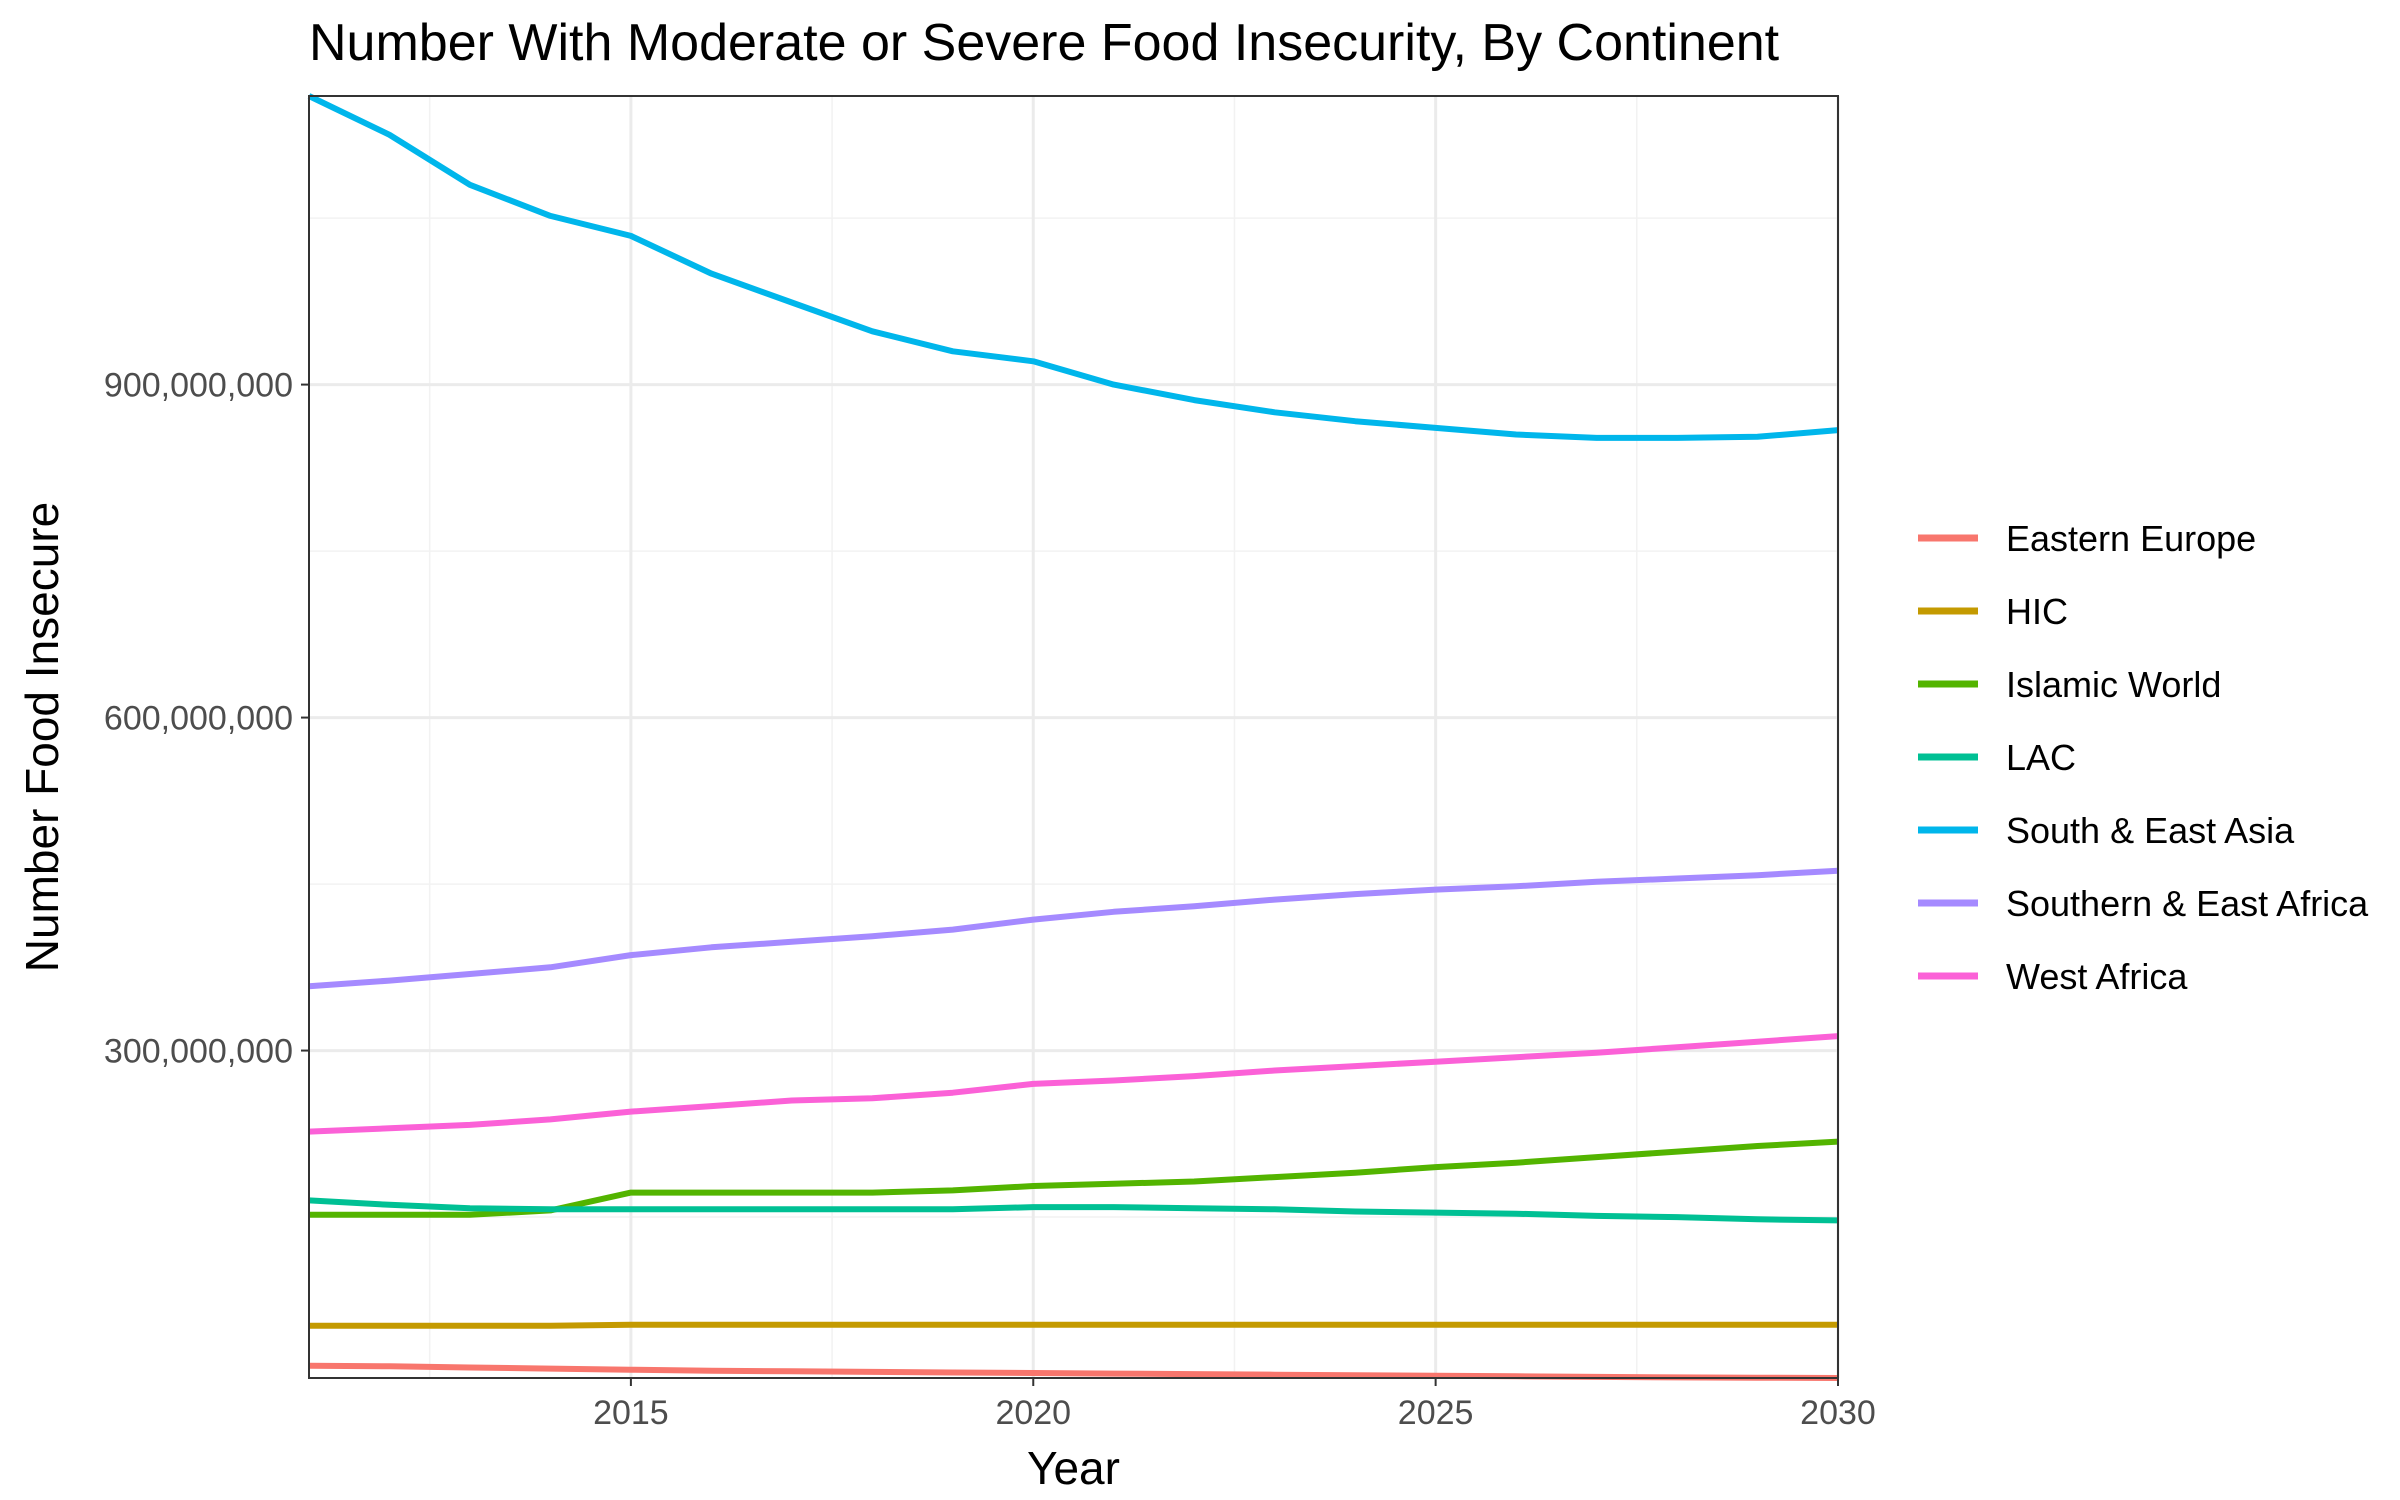 This screenshot has height=1500, width=2400. What do you see at coordinates (1993, 611) in the screenshot?
I see `legend-item-hic: HIC` at bounding box center [1993, 611].